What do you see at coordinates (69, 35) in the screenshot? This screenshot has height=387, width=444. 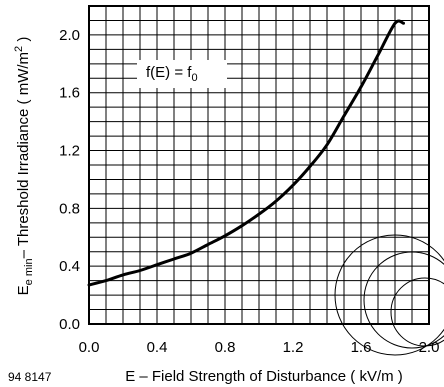 I see `y-tick-label: 2.0` at bounding box center [69, 35].